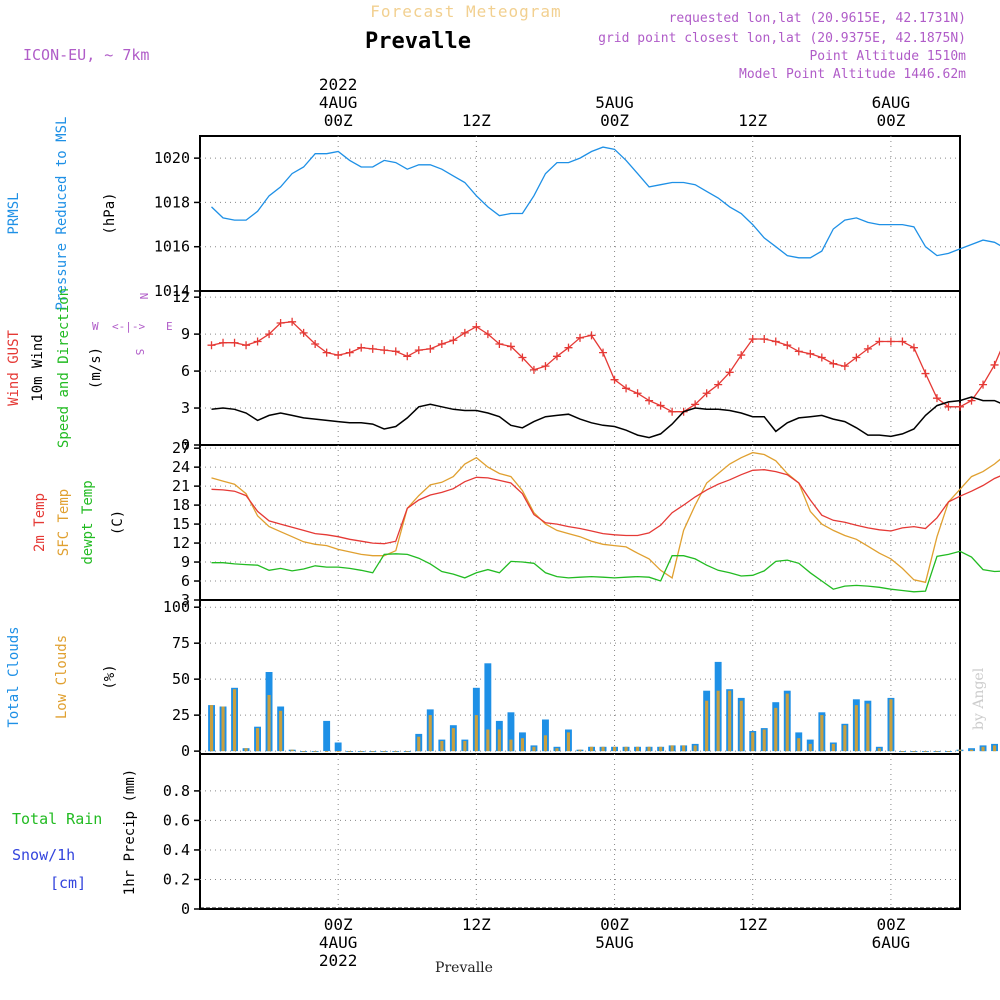 This screenshot has width=1000, height=1000. Describe the element at coordinates (185, 562) in the screenshot. I see `y-tick-label: 9` at that location.